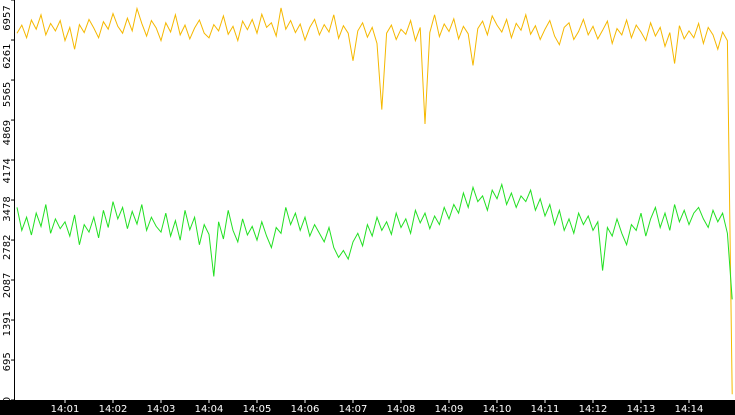 The height and width of the screenshot is (415, 735). What do you see at coordinates (257, 409) in the screenshot?
I see `x-tick-label: 14:05` at bounding box center [257, 409].